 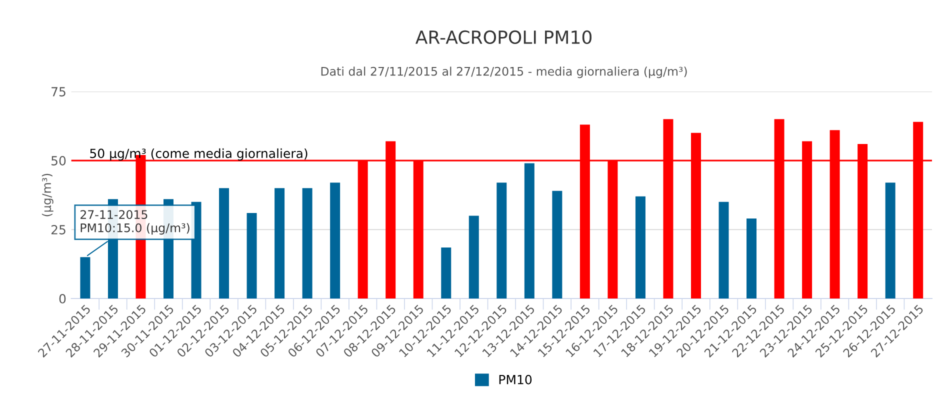 What do you see at coordinates (503, 37) in the screenshot?
I see `chart-title: AR-ACROPOLI PM10` at bounding box center [503, 37].